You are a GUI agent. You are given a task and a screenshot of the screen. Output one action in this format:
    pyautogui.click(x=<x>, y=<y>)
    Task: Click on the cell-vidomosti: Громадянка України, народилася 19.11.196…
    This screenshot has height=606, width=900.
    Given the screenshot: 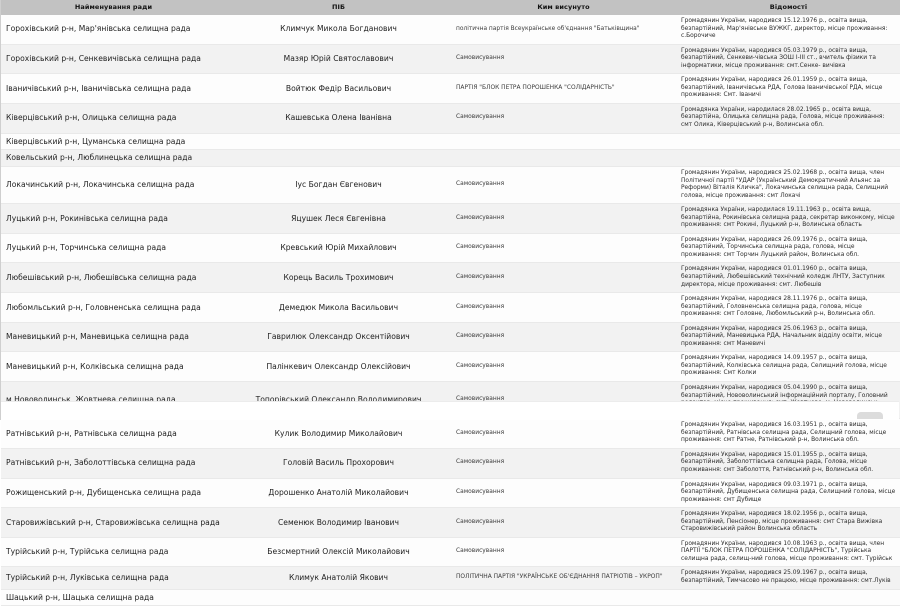 What is the action you would take?
    pyautogui.click(x=788, y=218)
    